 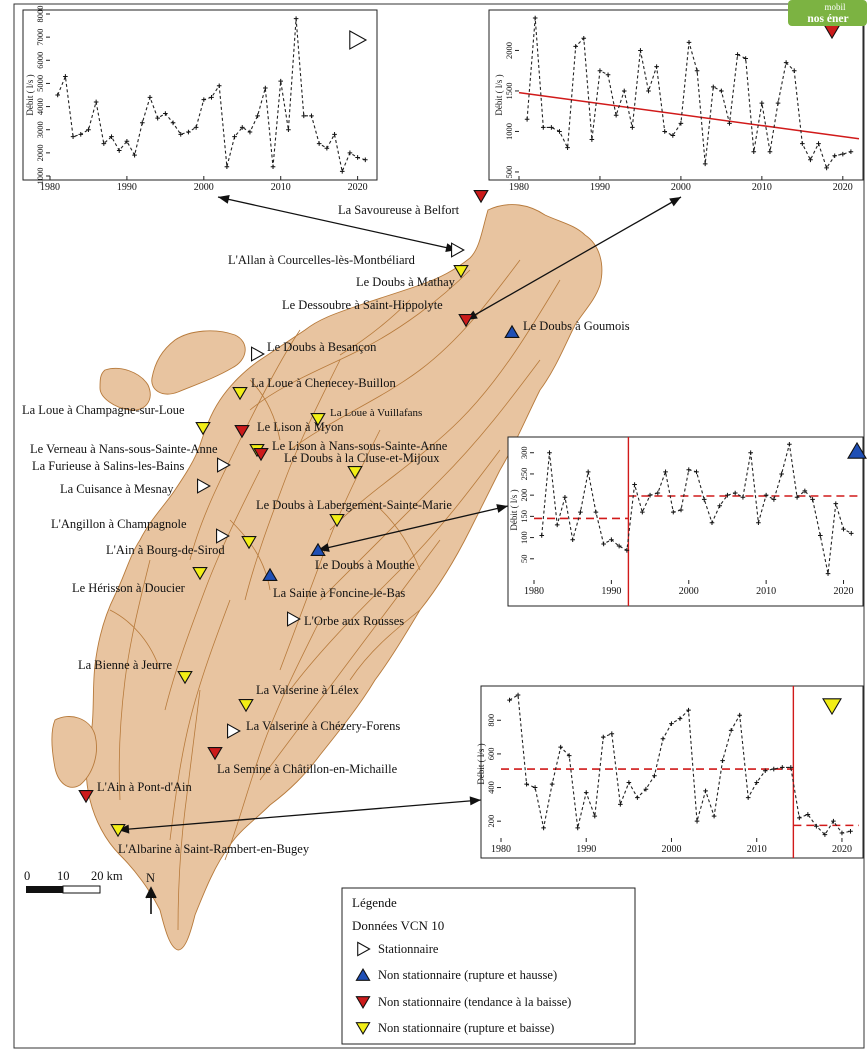 I want to click on station-la-cuisance-a-mesnay: La Cuisance à Mesnay, so click(x=135, y=487).